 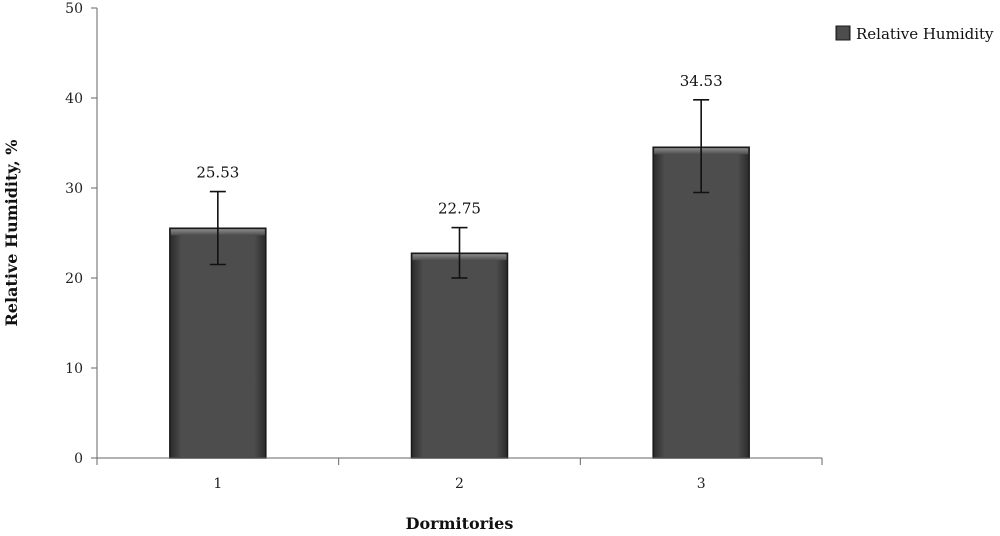 I want to click on legend-label: Relative Humidity, so click(x=925, y=34).